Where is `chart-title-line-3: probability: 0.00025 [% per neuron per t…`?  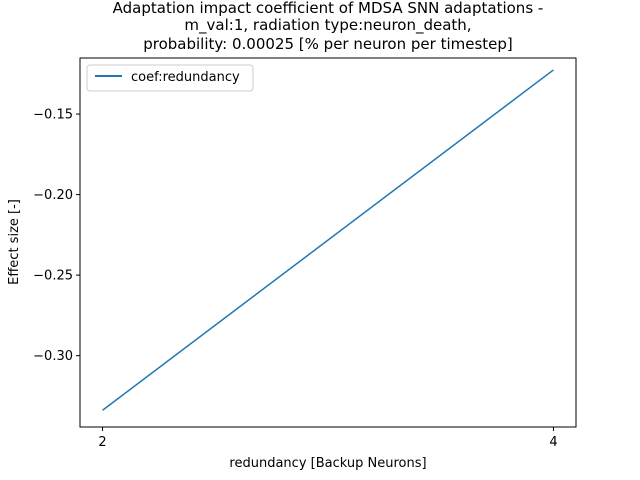
chart-title-line-3: probability: 0.00025 [% per neuron per t… is located at coordinates (328, 44).